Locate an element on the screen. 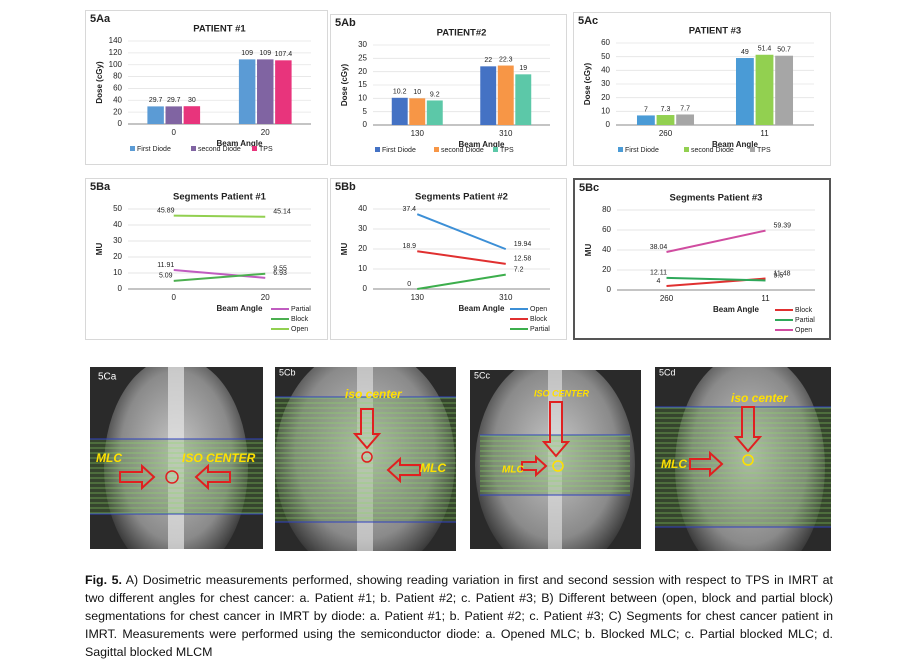 This screenshot has width=920, height=661. panel-label: 5Aa is located at coordinates (100, 19).